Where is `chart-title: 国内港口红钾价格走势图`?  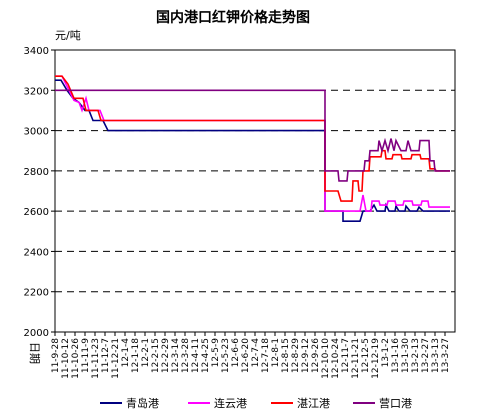
chart-title: 国内港口红钾价格走势图 is located at coordinates (233, 17).